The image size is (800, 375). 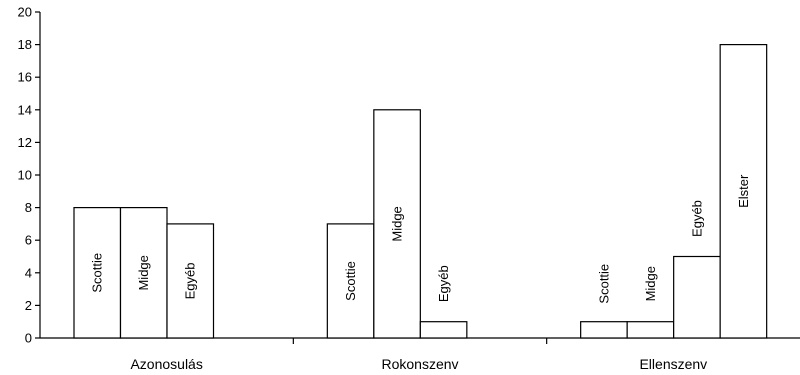 I want to click on y-tick-label: 14, so click(x=25, y=109).